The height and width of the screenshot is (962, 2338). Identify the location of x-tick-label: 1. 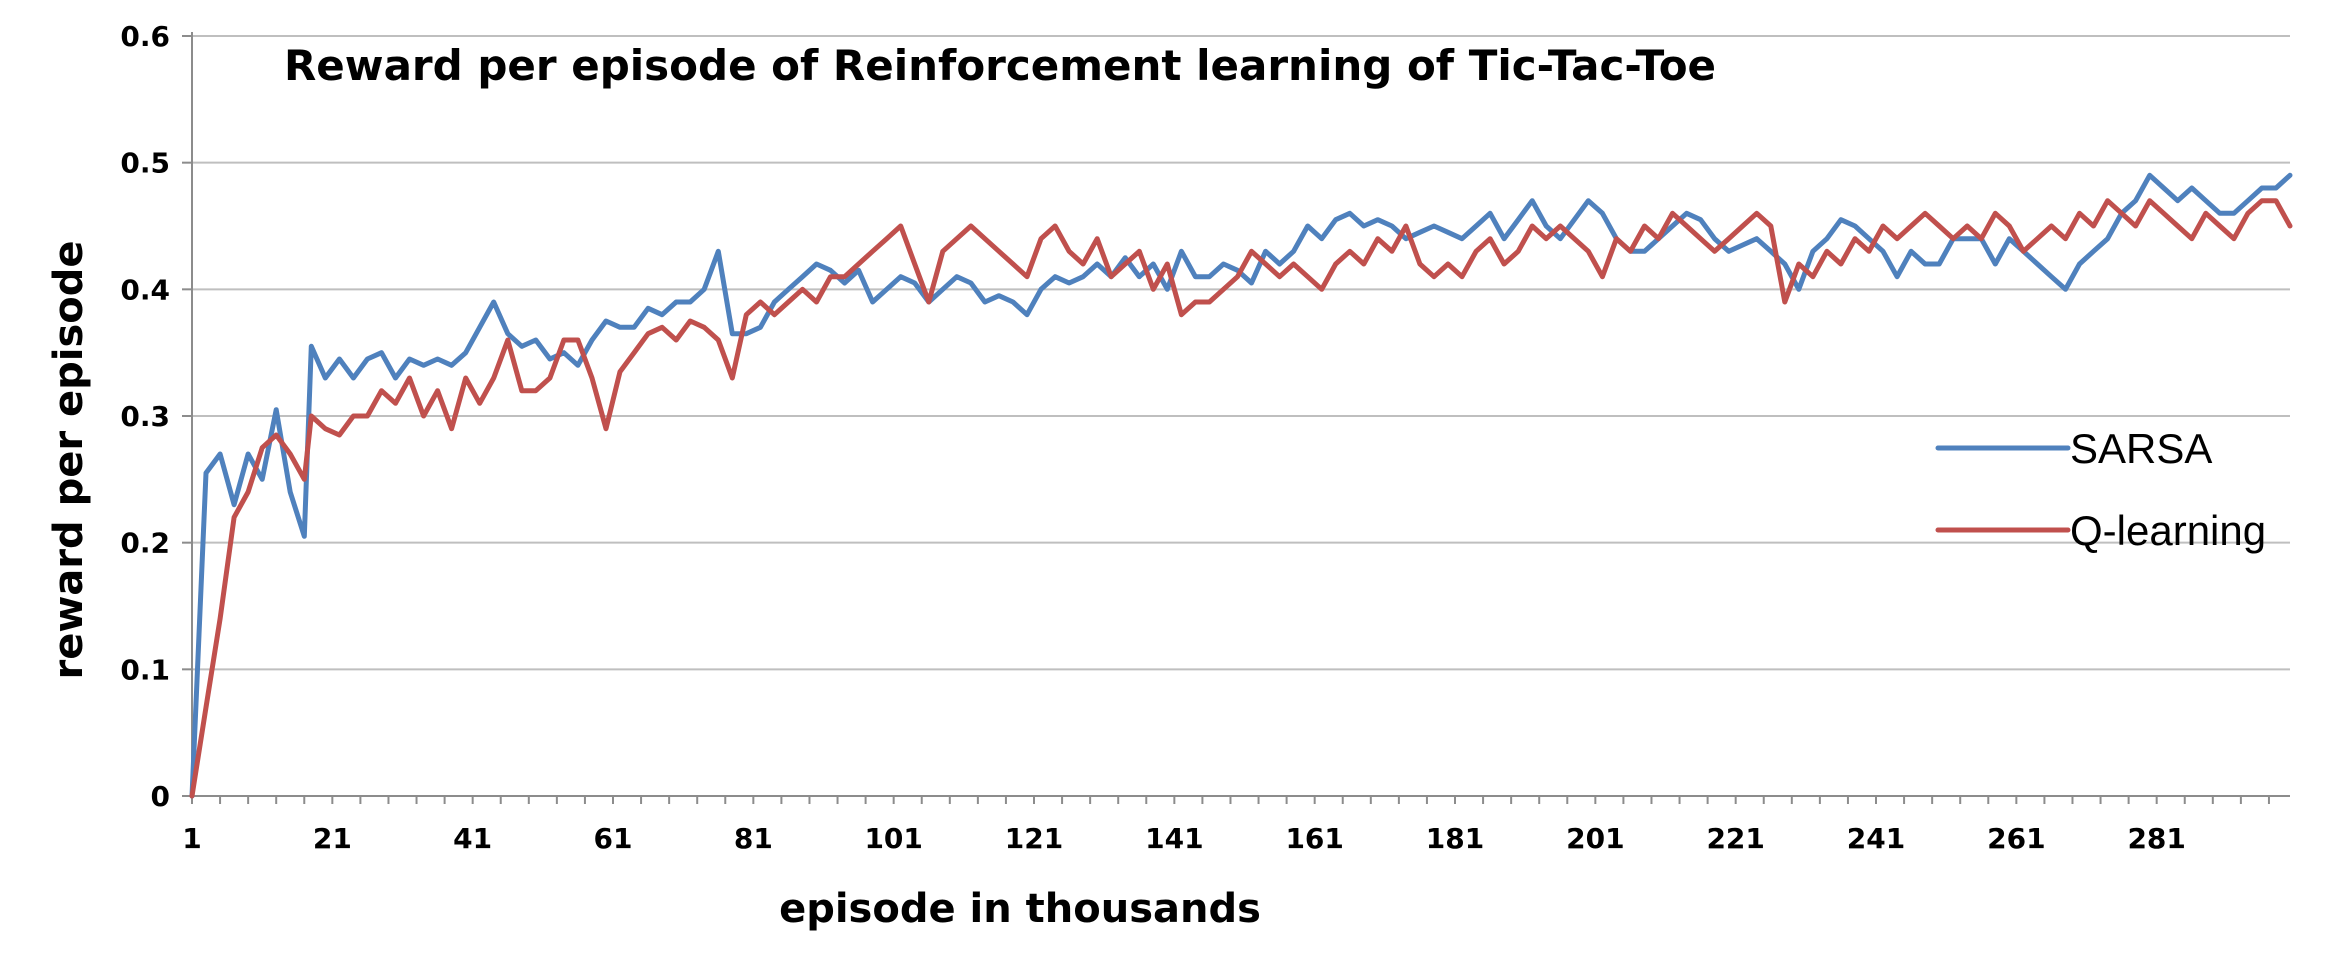
(191, 838).